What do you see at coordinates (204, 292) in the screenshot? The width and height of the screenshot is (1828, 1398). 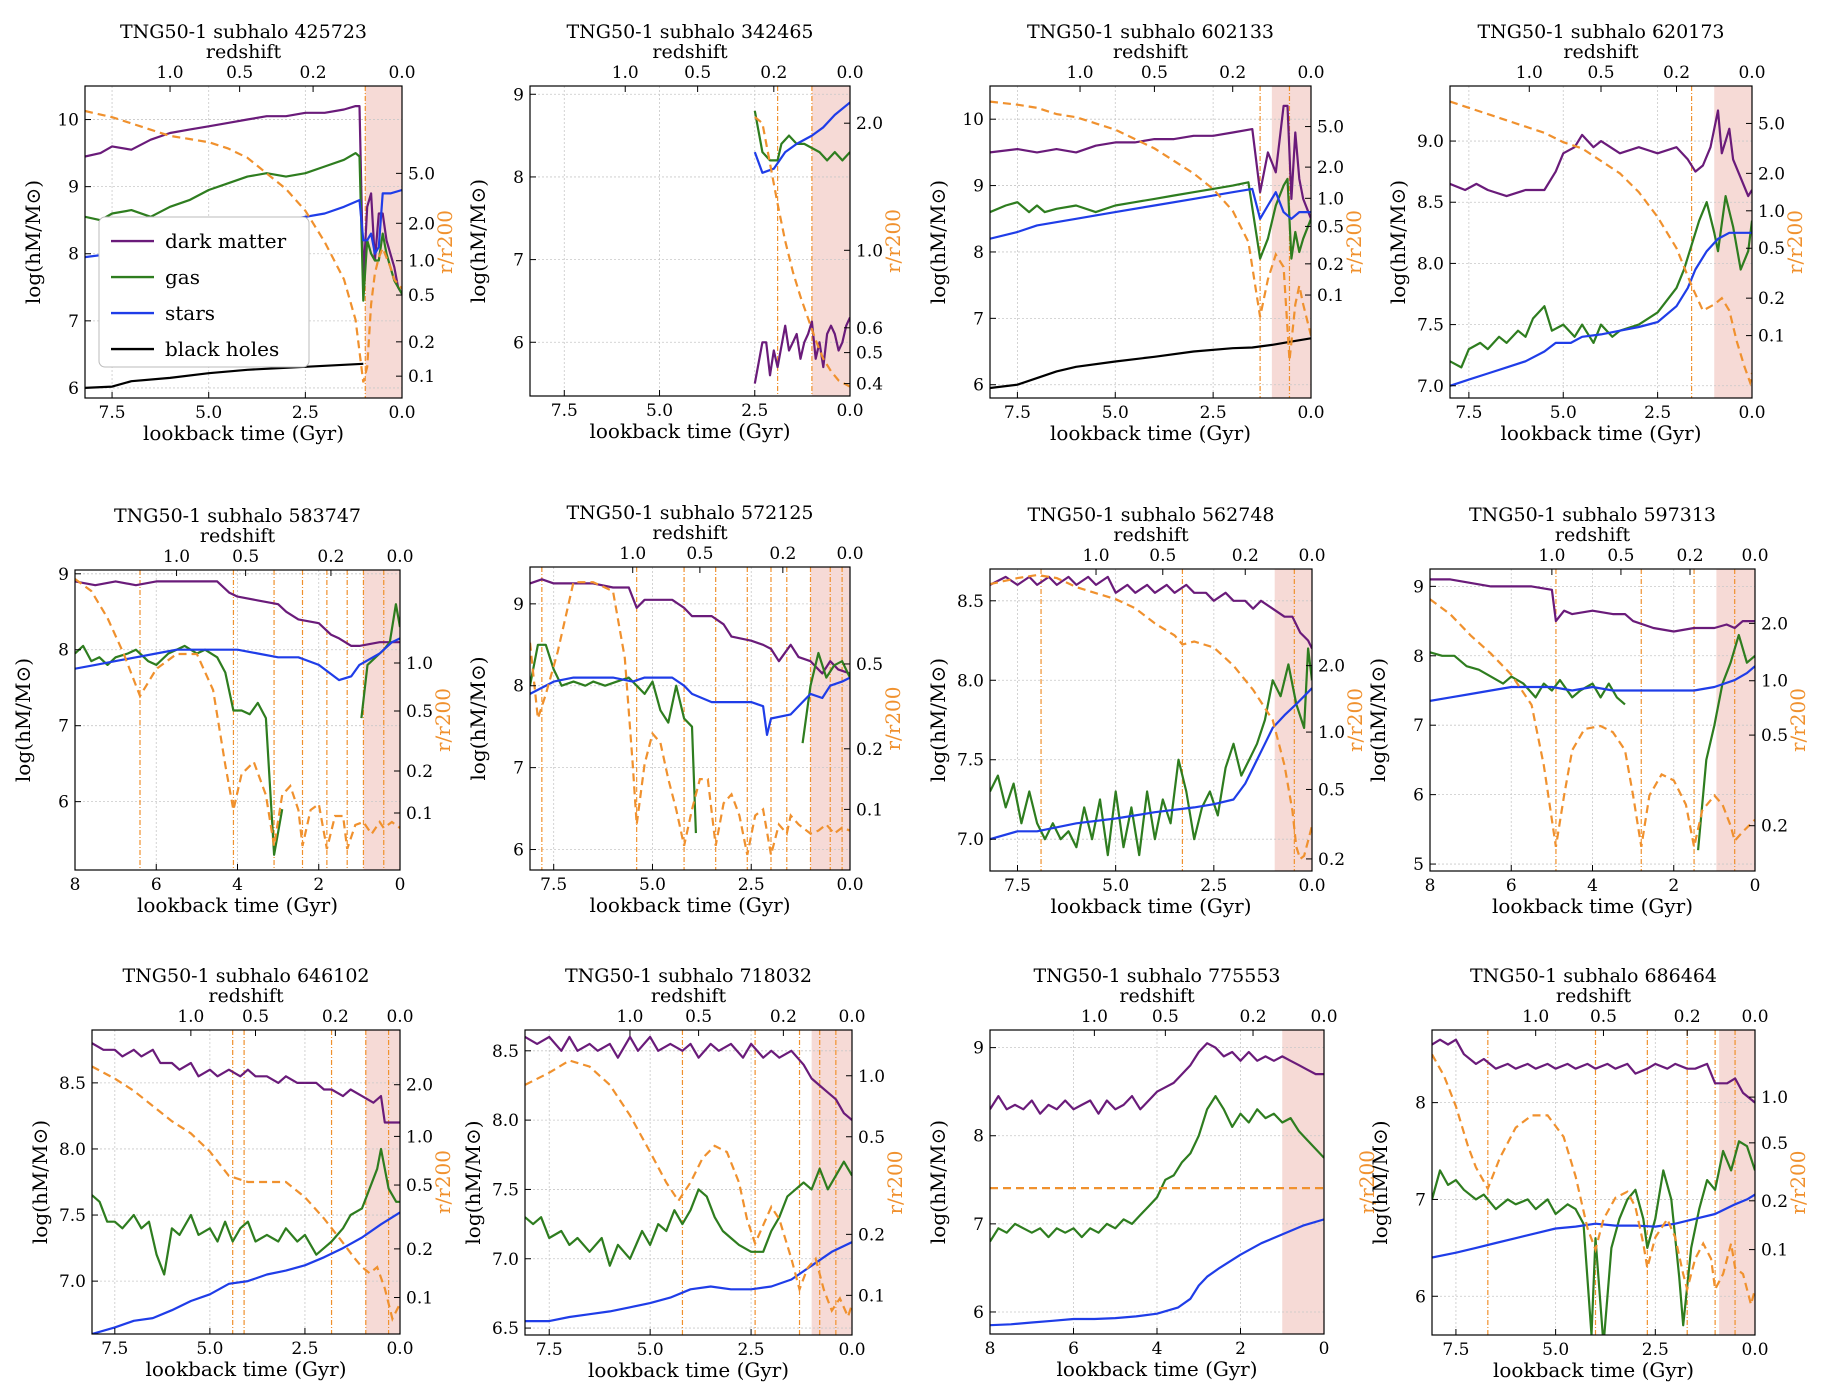 I see `legend-box` at bounding box center [204, 292].